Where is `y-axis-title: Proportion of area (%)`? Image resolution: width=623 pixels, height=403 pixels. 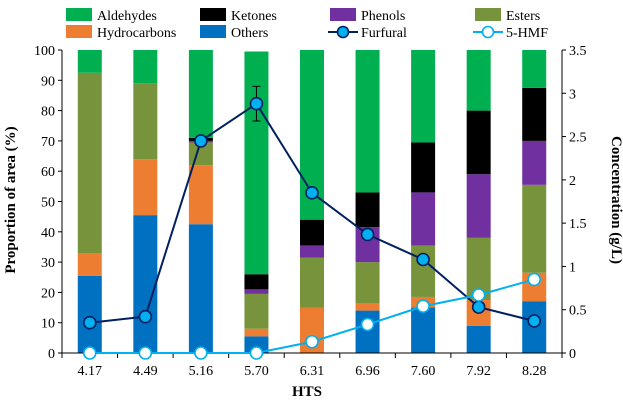 y-axis-title: Proportion of area (%) is located at coordinates (11, 199).